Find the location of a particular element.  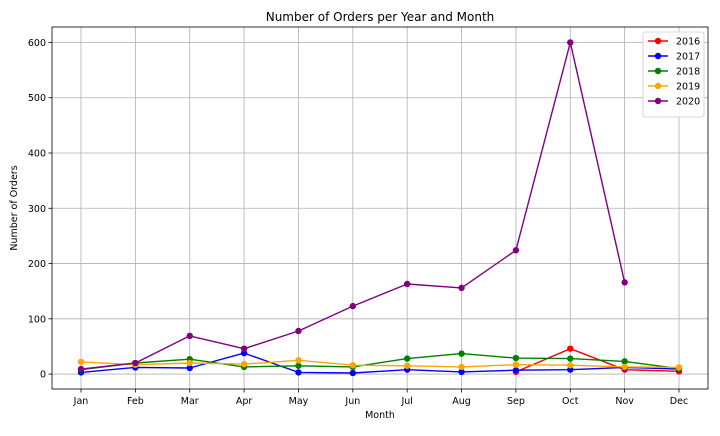

legend-item-2016: 2016 is located at coordinates (674, 42).